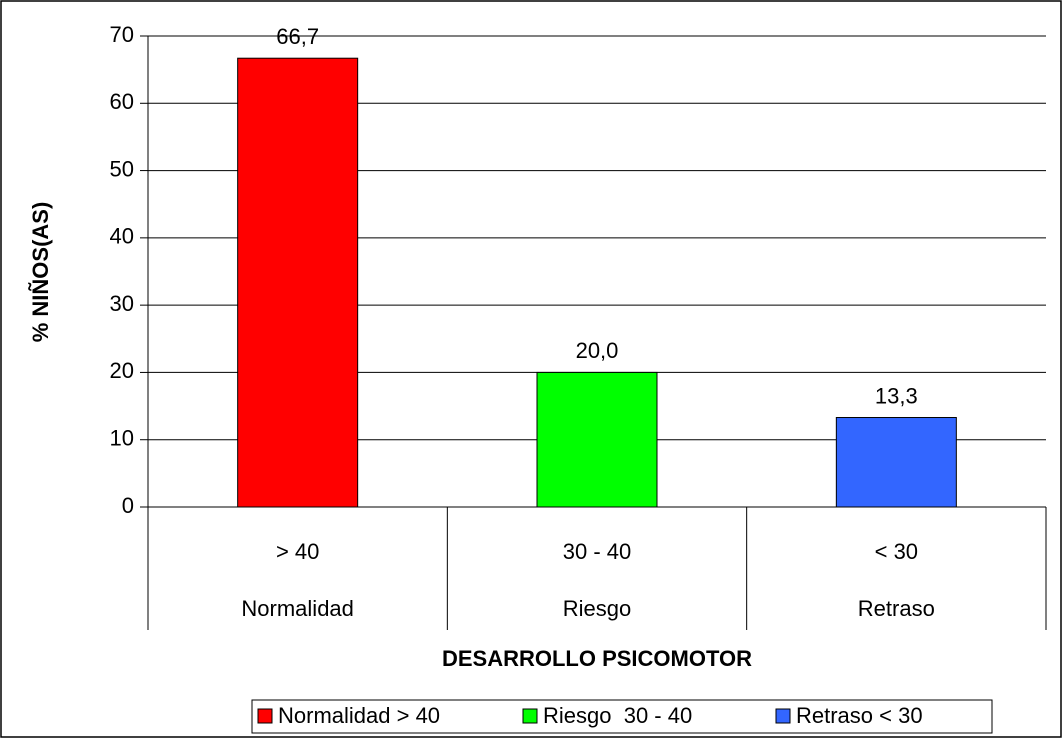  What do you see at coordinates (896, 551) in the screenshot?
I see `x-tick-label: < 30` at bounding box center [896, 551].